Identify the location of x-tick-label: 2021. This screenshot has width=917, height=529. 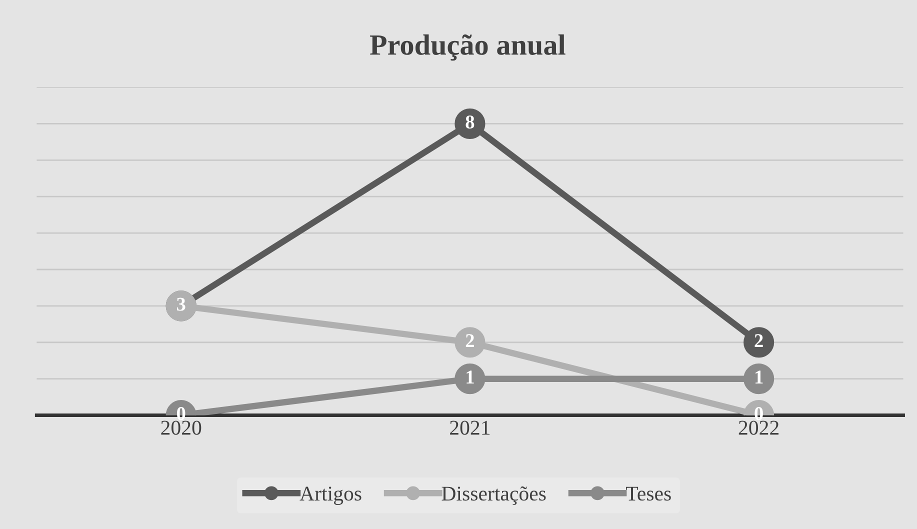
(470, 427).